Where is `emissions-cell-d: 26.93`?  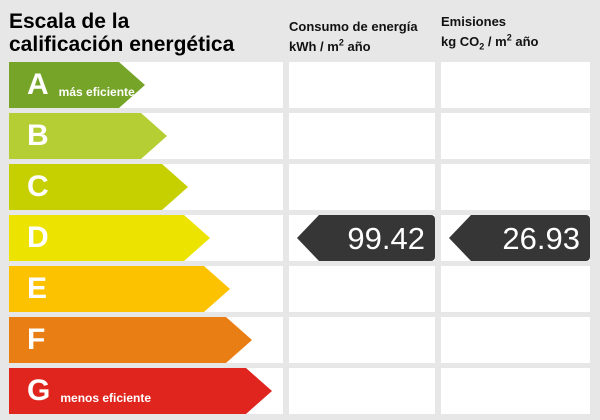
emissions-cell-d: 26.93 is located at coordinates (515, 238).